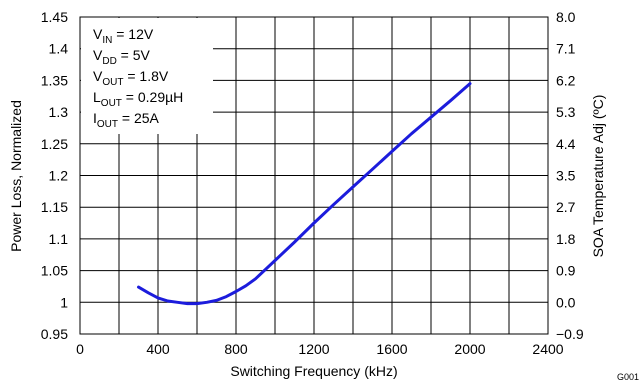 The width and height of the screenshot is (642, 386). Describe the element at coordinates (566, 239) in the screenshot. I see `y-right-tick-label: 1.8` at that location.